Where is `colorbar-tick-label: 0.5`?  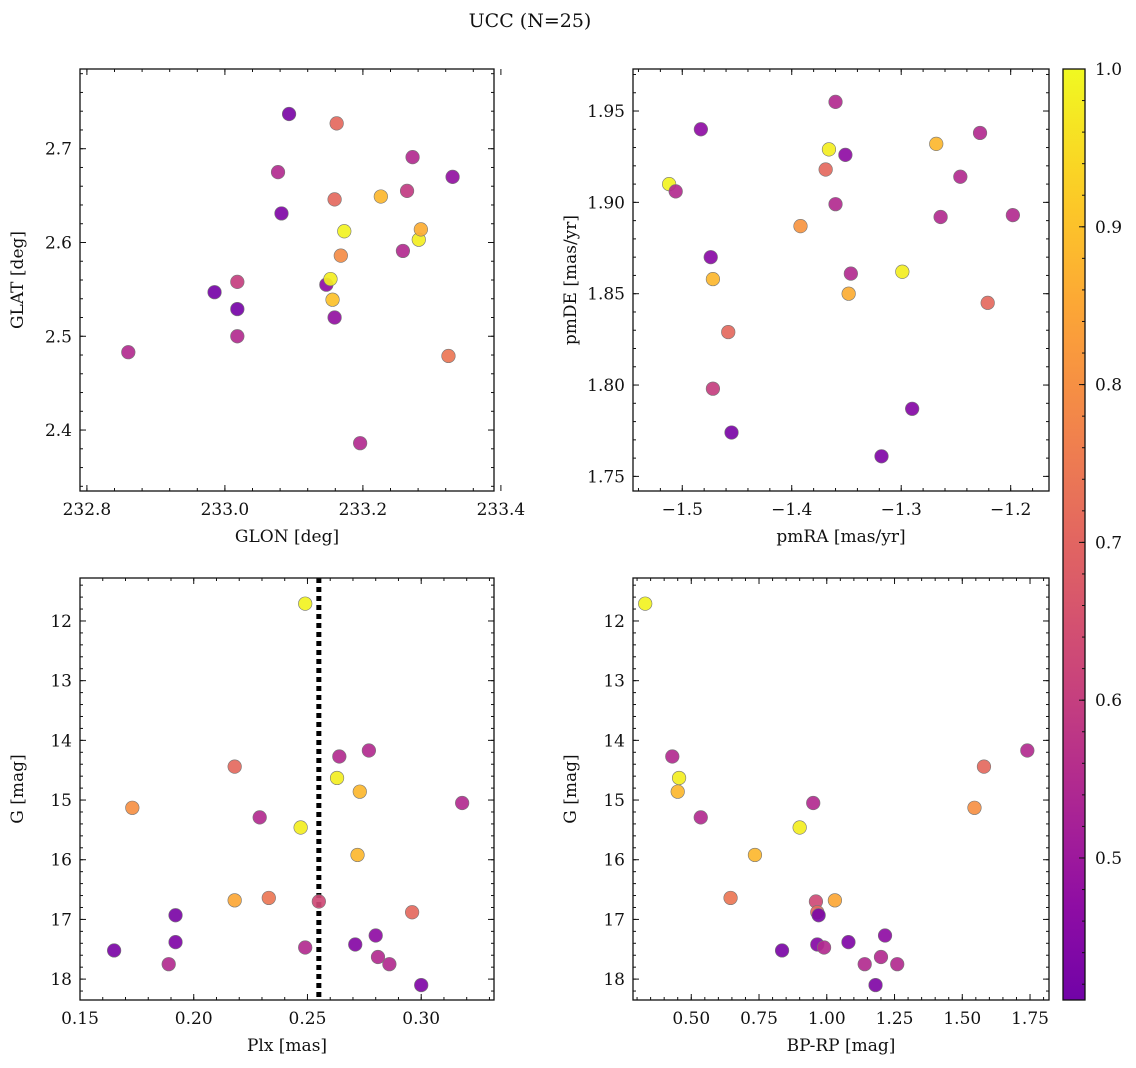
colorbar-tick-label: 0.5 is located at coordinates (1108, 859).